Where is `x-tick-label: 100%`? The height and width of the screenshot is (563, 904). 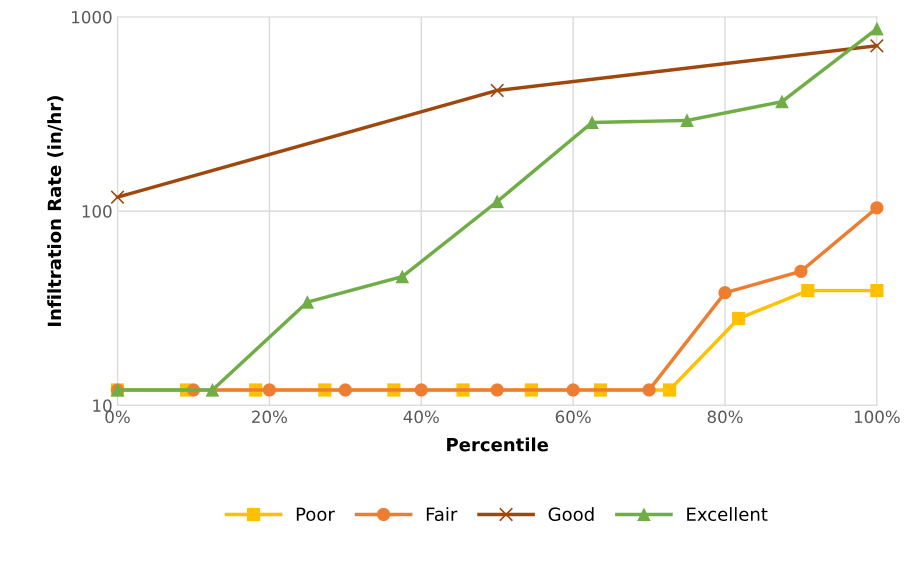
x-tick-label: 100% is located at coordinates (877, 417).